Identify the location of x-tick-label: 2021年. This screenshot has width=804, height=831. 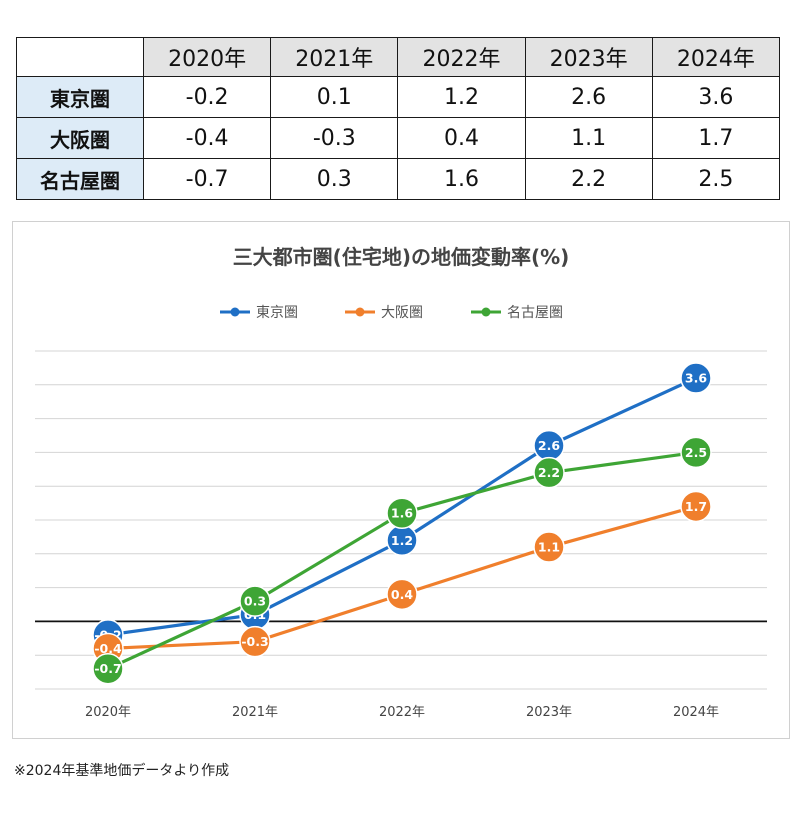
(255, 712).